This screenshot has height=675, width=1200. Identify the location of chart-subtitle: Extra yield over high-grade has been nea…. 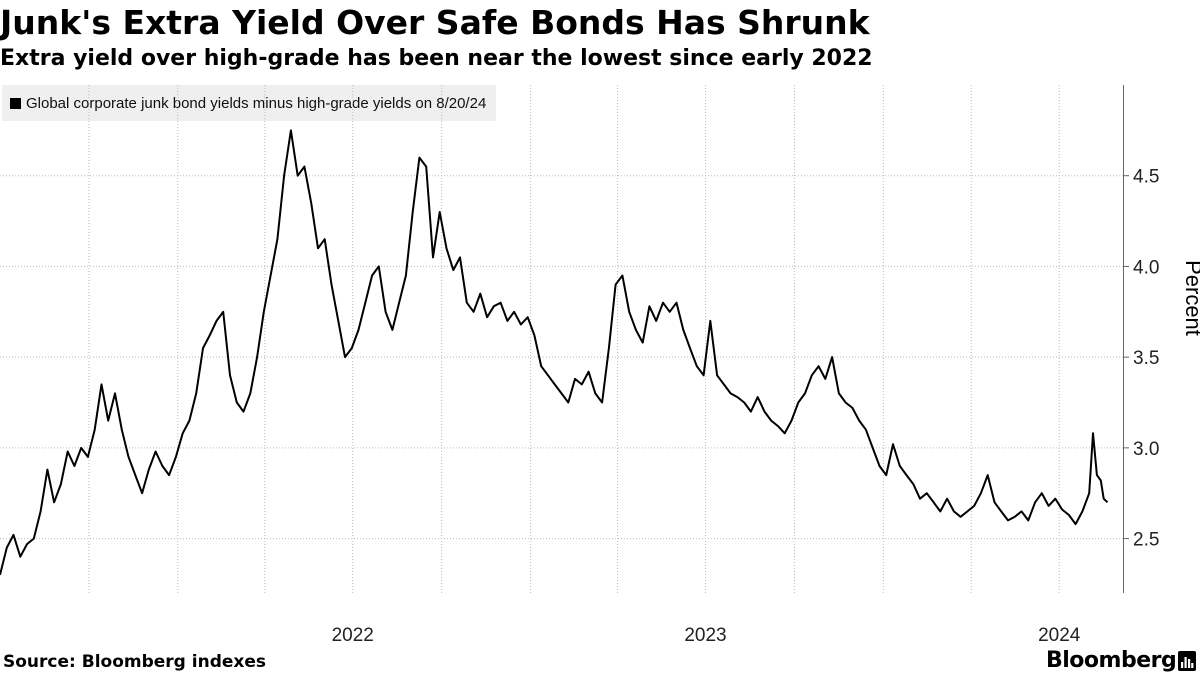
(436, 58).